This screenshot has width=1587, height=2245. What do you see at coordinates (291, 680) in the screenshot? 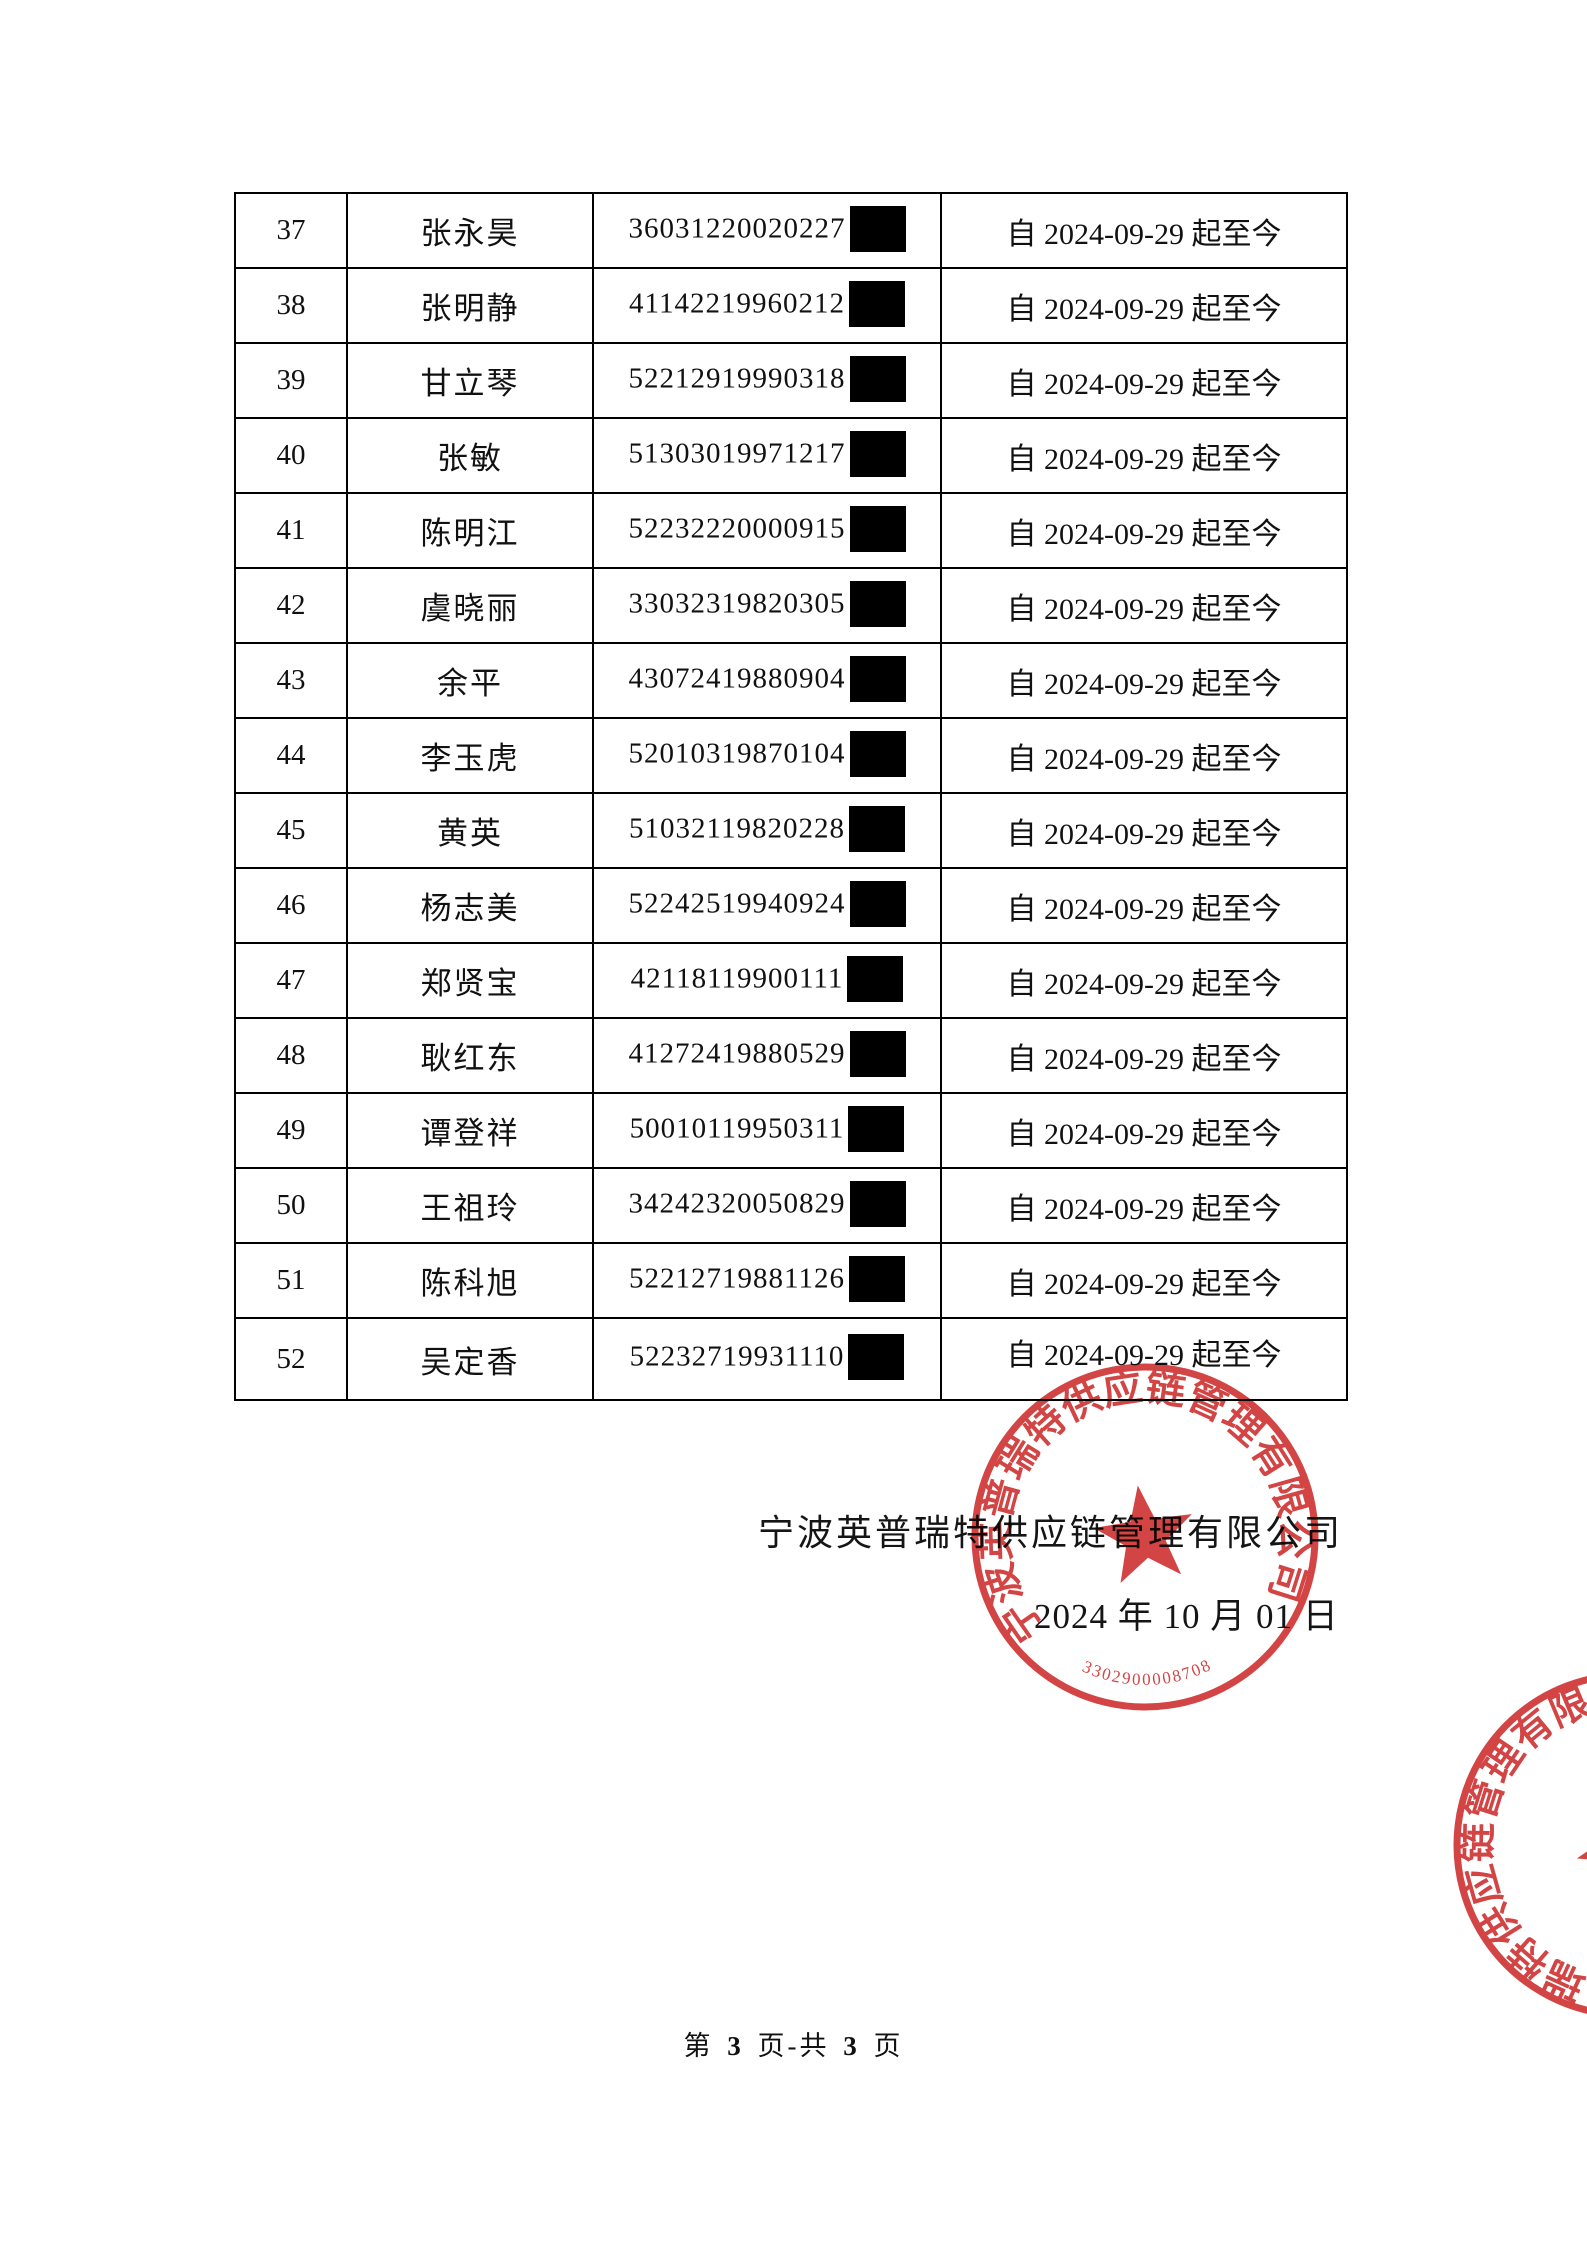
I see `row-number-cell: 43` at bounding box center [291, 680].